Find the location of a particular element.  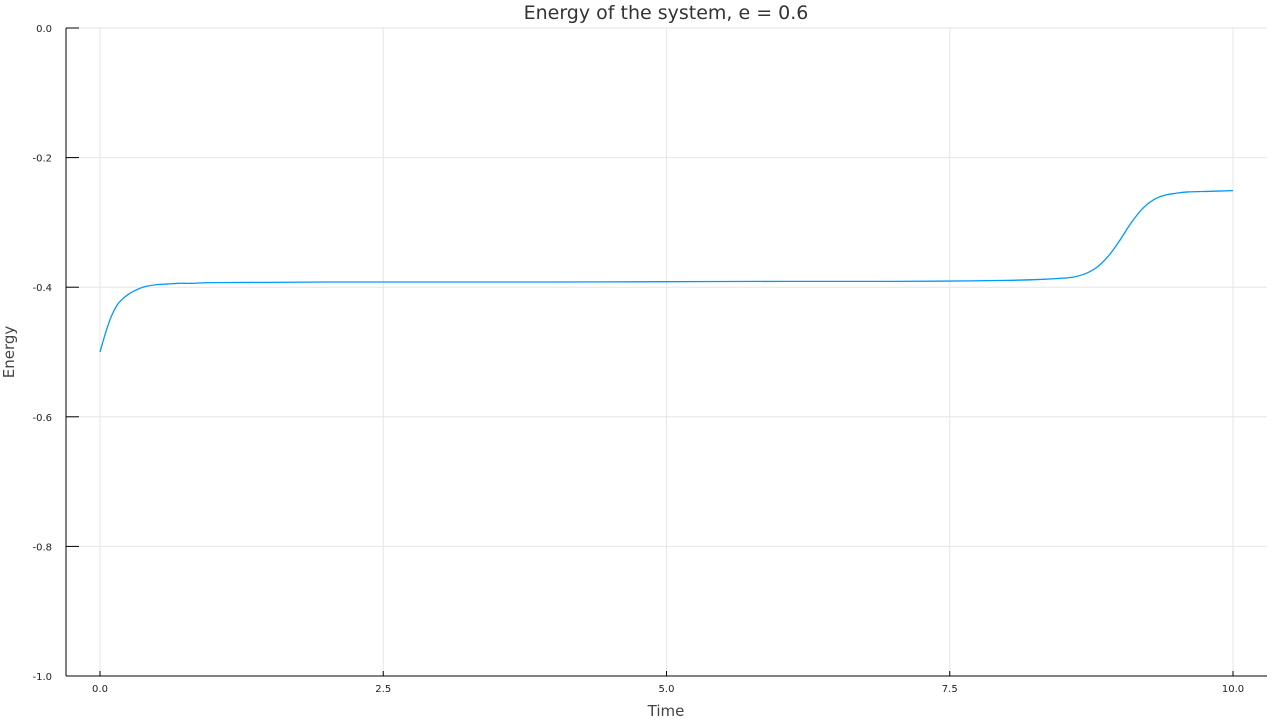

x-tick-label: 2.5 is located at coordinates (383, 689).